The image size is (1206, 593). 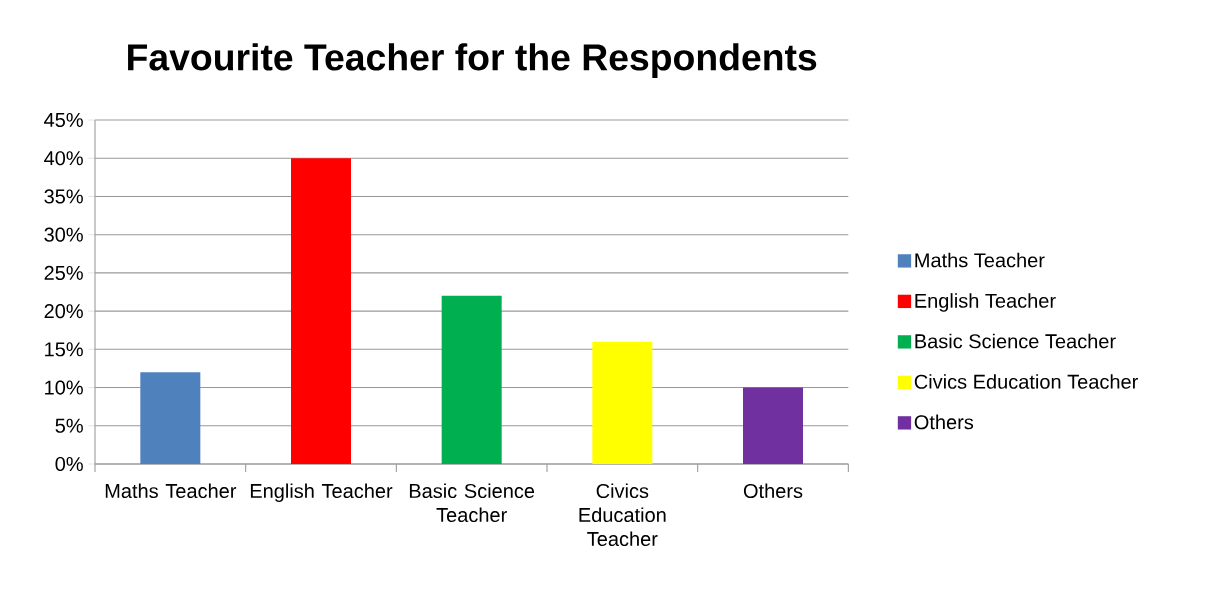 What do you see at coordinates (64, 349) in the screenshot?
I see `y-tick-label: 15%` at bounding box center [64, 349].